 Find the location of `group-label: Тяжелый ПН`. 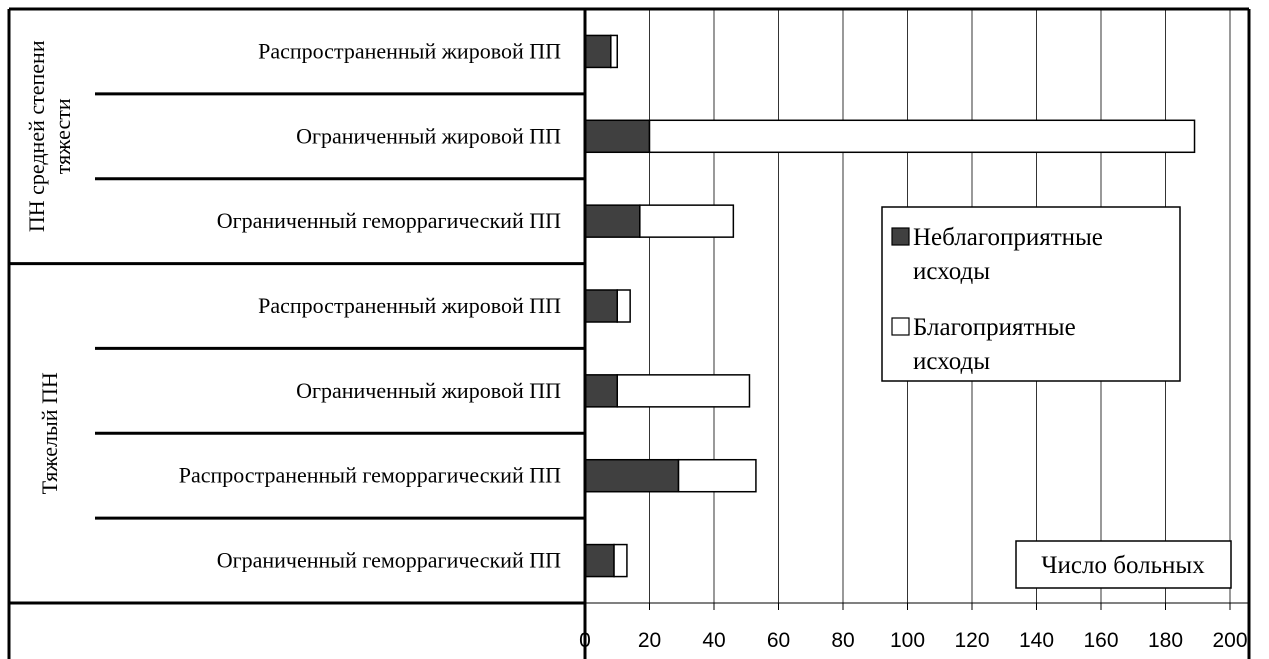

group-label: Тяжелый ПН is located at coordinates (49, 433).